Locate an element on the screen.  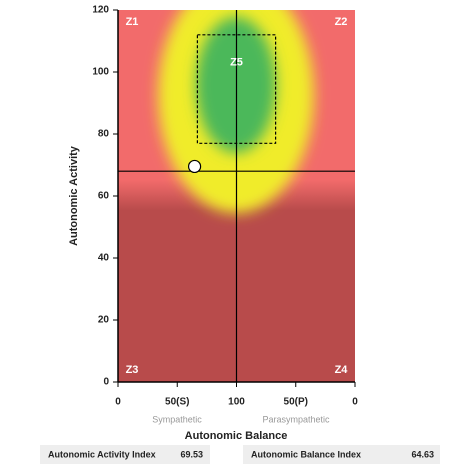
index-value: 64.63 is located at coordinates (422, 454).